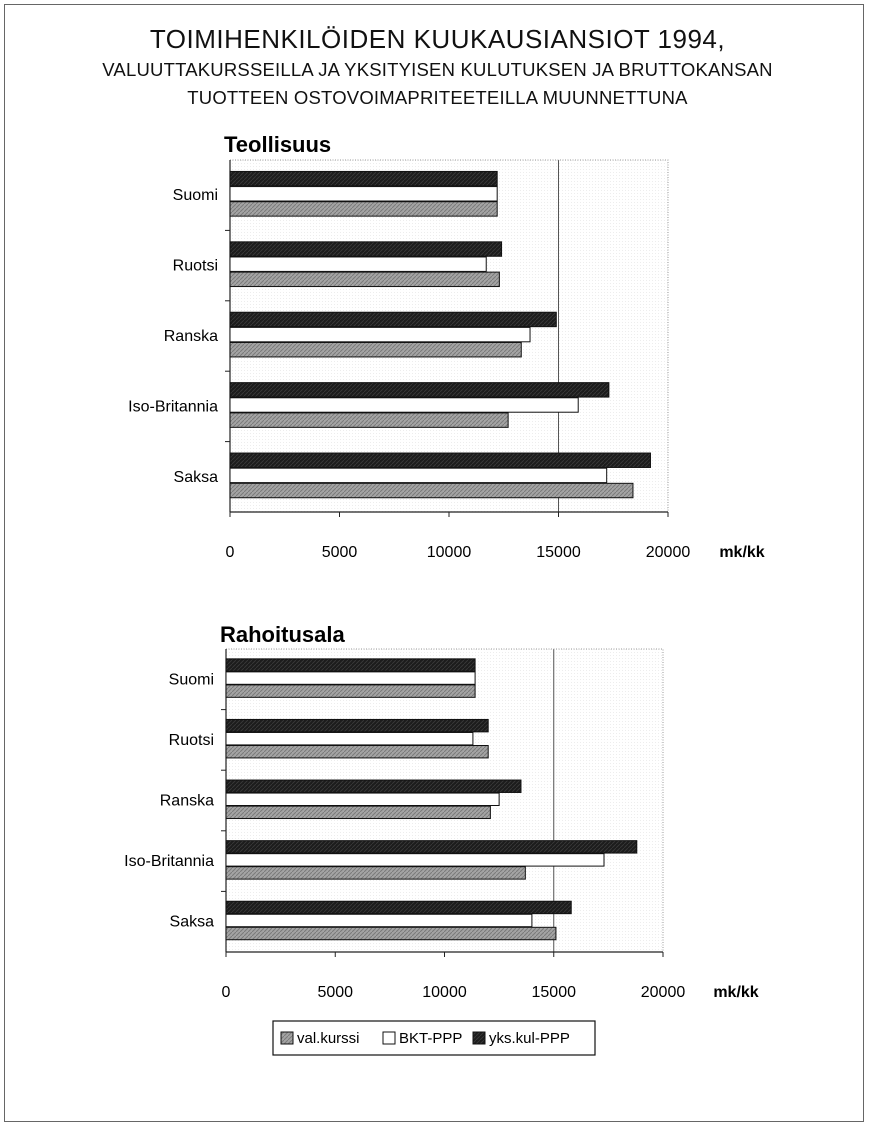  I want to click on bar-rahoitusala-ruotsi-bkt-ppp, so click(349, 738).